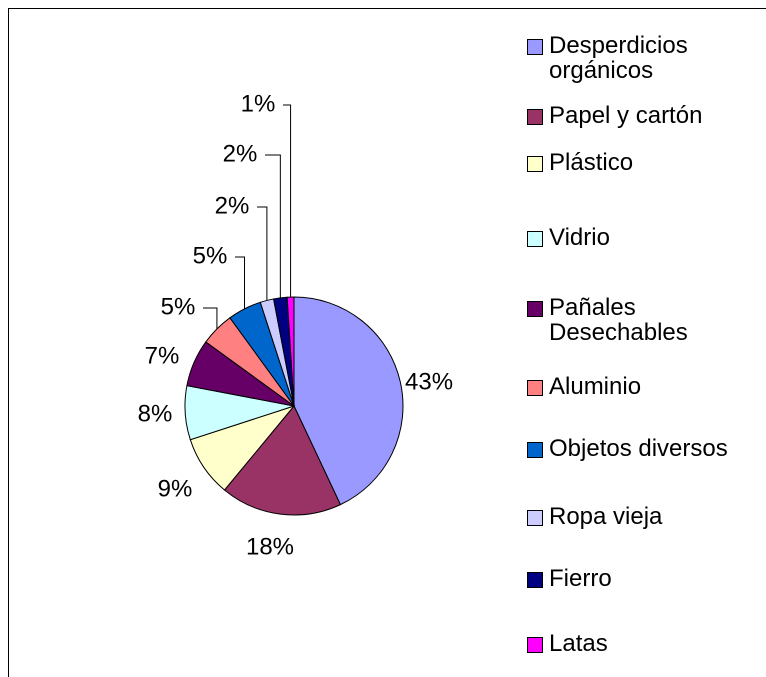 This screenshot has height=677, width=766. I want to click on legend-entry: Ropa vieja, so click(632, 516).